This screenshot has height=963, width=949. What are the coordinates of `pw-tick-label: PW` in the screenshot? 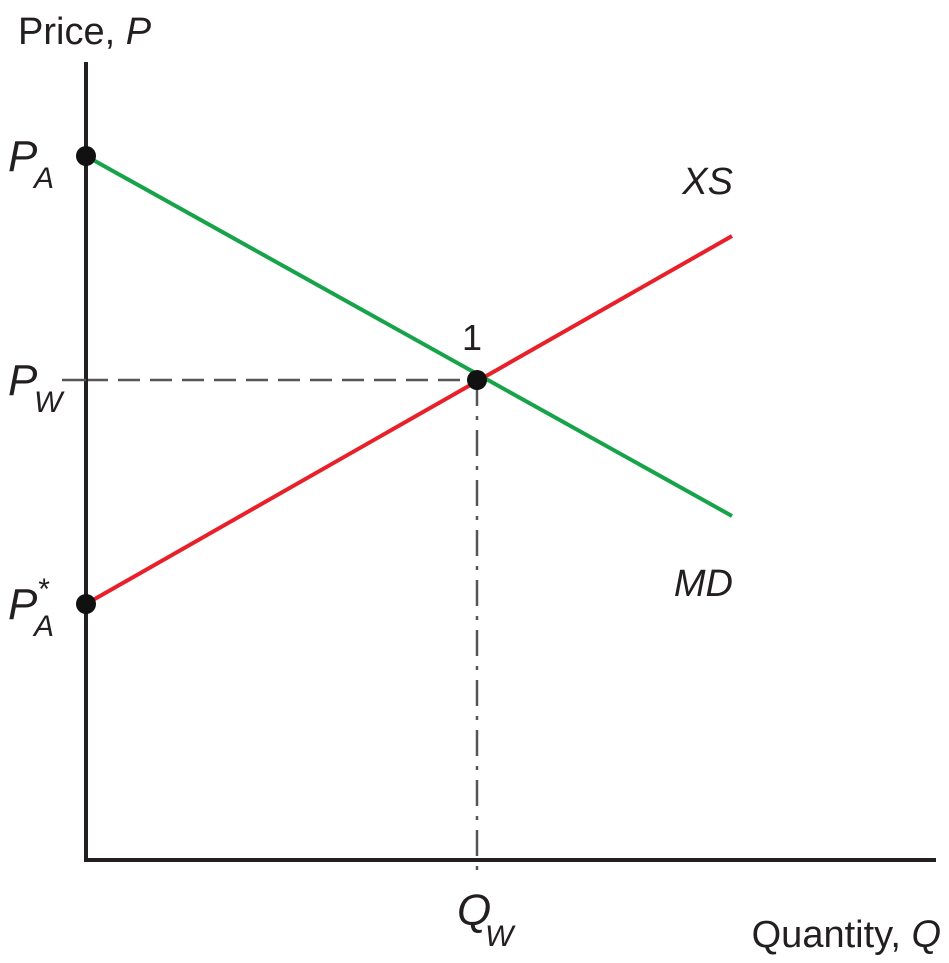 It's located at (47, 387).